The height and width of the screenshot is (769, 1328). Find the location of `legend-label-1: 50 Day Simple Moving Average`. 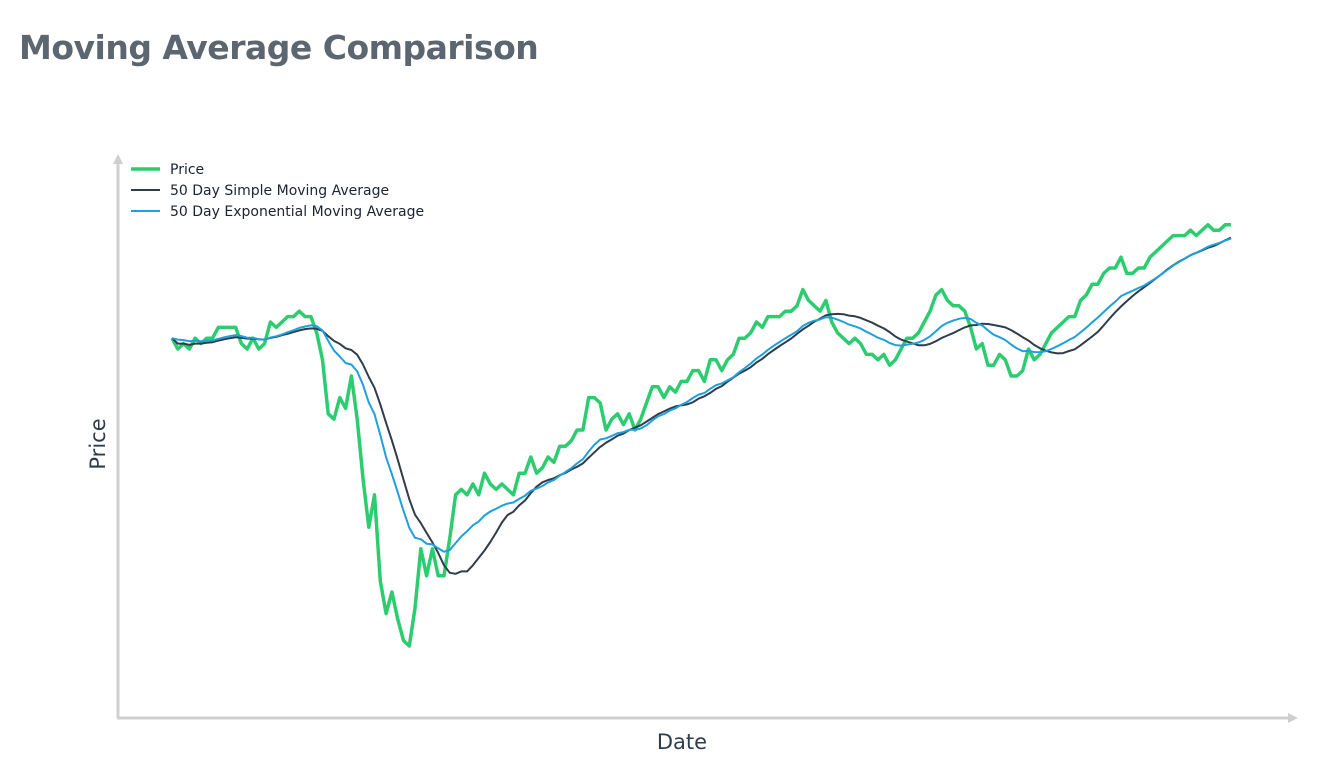

legend-label-1: 50 Day Simple Moving Average is located at coordinates (279, 191).